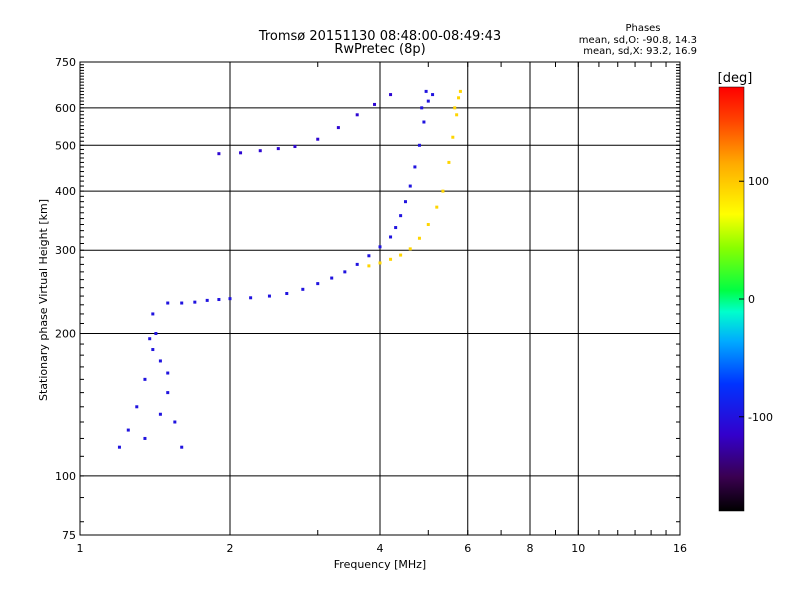  Describe the element at coordinates (65, 108) in the screenshot. I see `y-tick-label: 600` at that location.